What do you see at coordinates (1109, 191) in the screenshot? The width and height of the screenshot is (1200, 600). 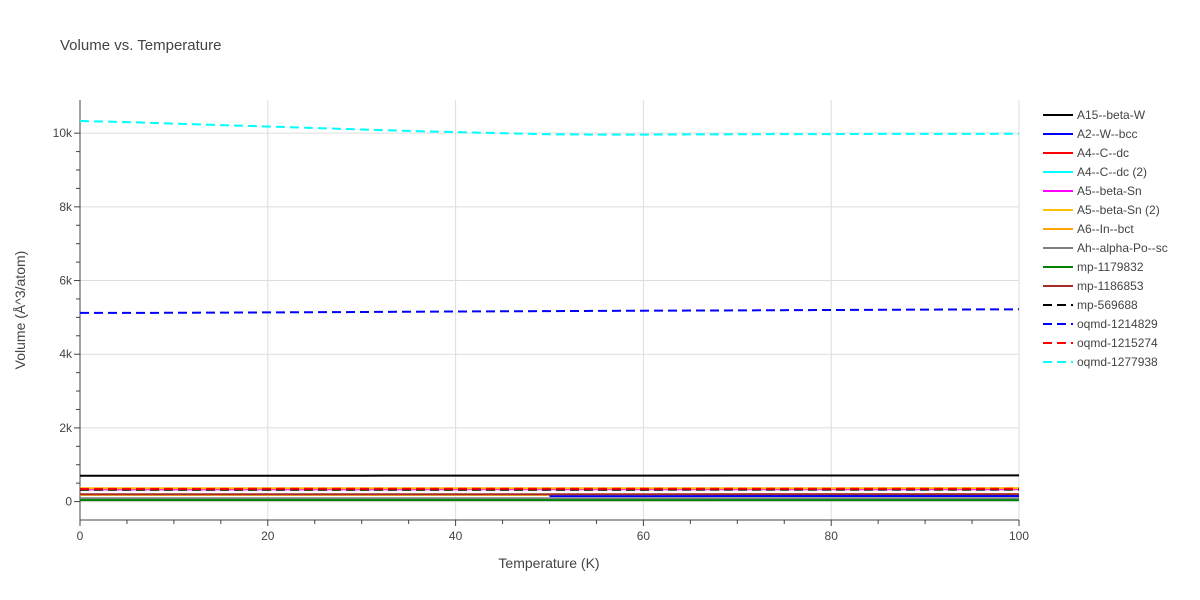 I see `legend-label: A5--beta-Sn` at bounding box center [1109, 191].